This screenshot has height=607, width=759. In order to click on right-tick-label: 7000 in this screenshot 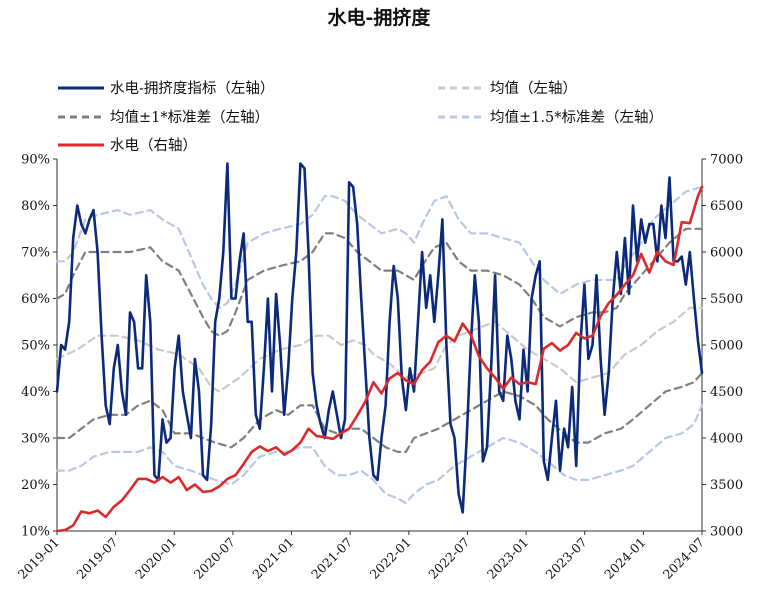, I will do `click(726, 160)`.